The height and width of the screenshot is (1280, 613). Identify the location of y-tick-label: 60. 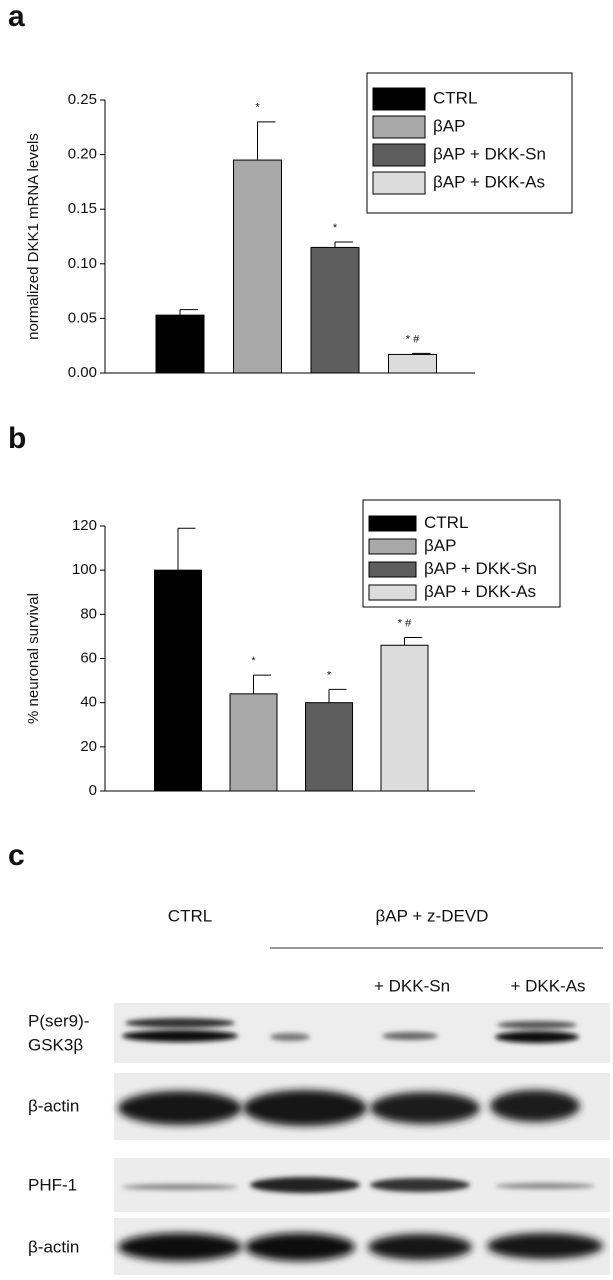
(88, 657).